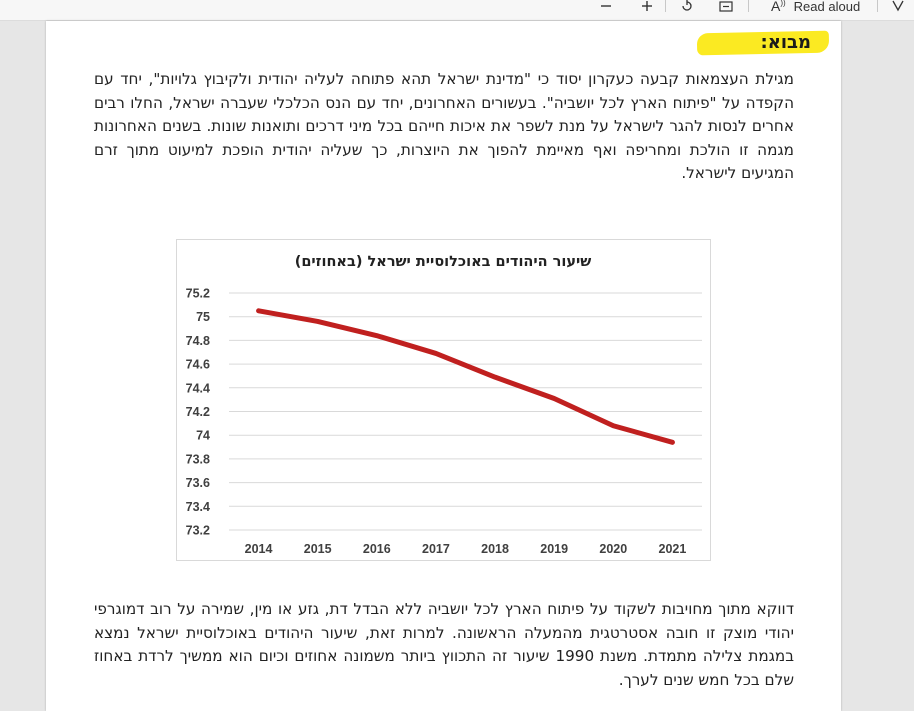 The height and width of the screenshot is (711, 914). I want to click on read-aloud-button: A)) Read aloud, so click(815, 8).